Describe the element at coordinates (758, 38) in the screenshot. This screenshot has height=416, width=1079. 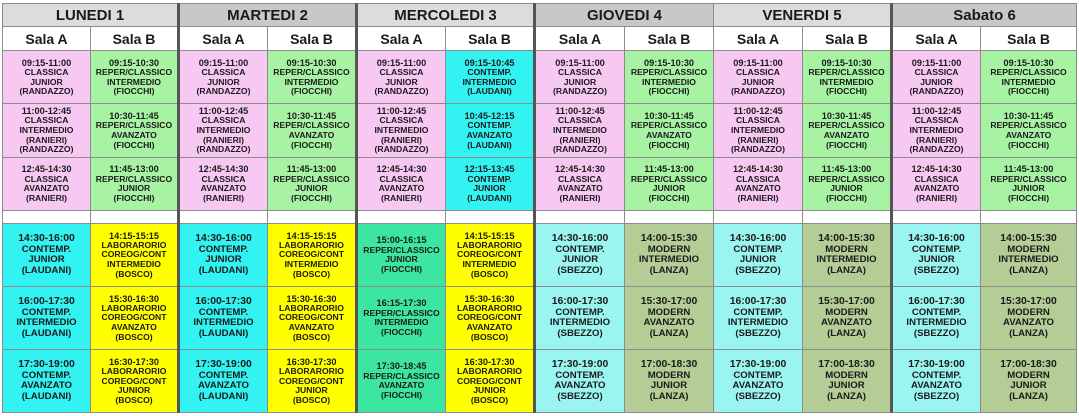
I see `room-header: Sala A` at that location.